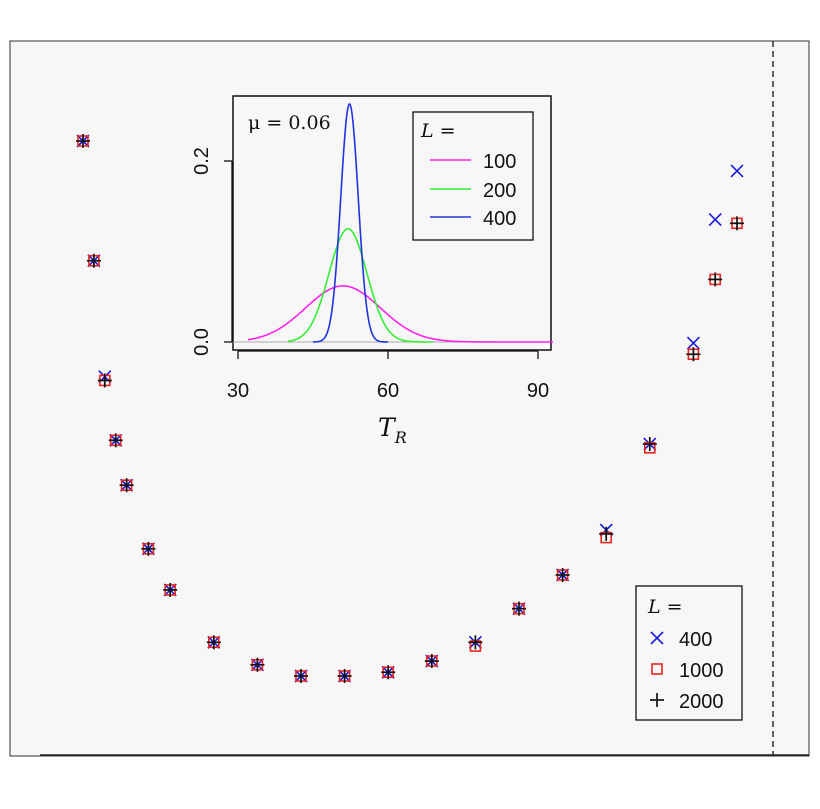 This screenshot has height=809, width=820. What do you see at coordinates (392, 430) in the screenshot?
I see `inset-x-label: TR` at bounding box center [392, 430].